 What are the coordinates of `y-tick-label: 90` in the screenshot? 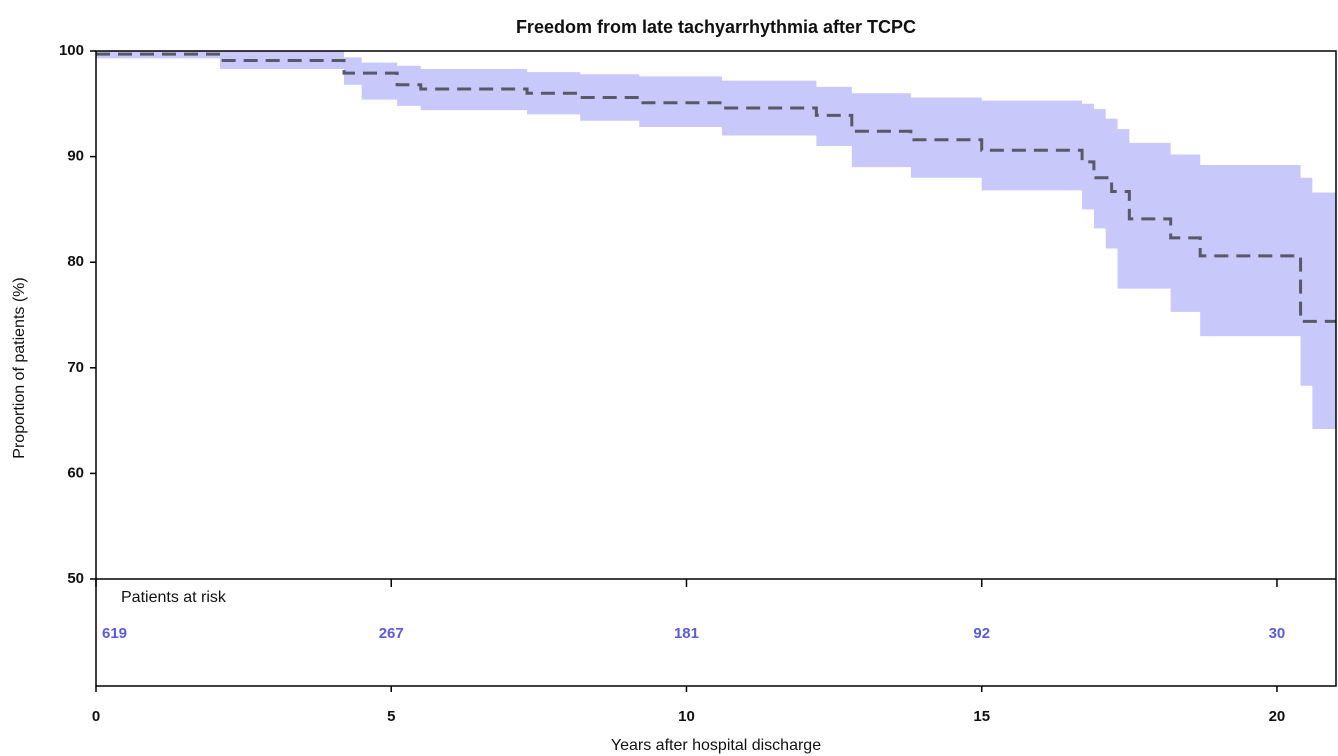 It's located at (75, 156).